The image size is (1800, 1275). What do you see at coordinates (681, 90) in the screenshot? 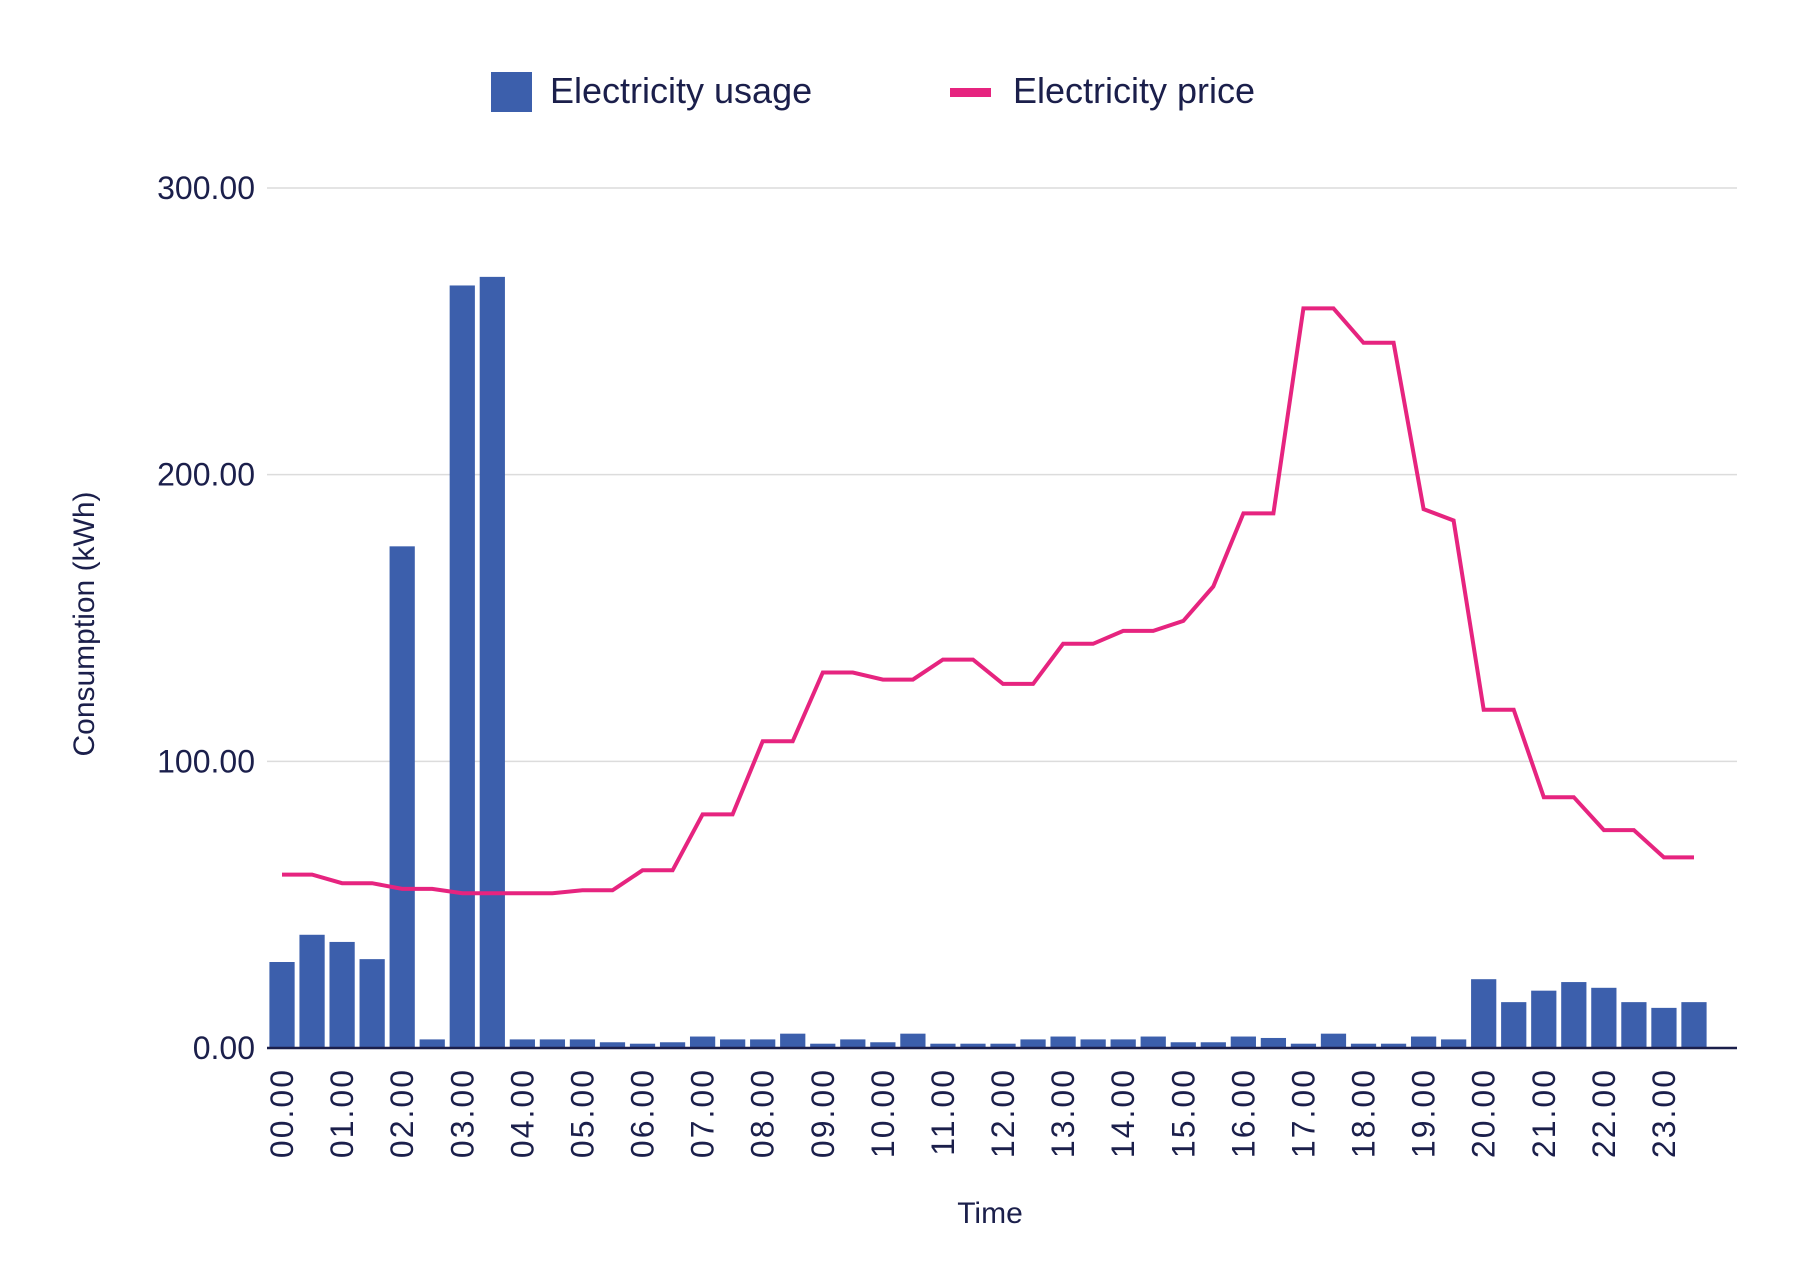
I see `legend-label-usage: Electricity usage` at bounding box center [681, 90].